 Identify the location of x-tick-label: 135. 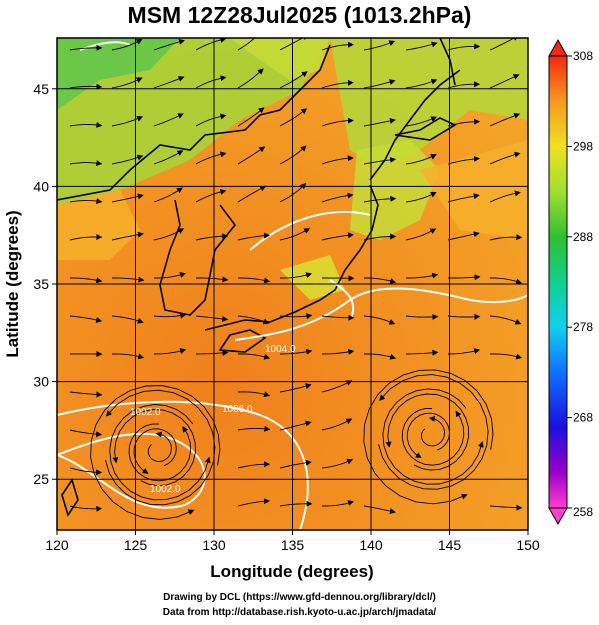
(293, 545).